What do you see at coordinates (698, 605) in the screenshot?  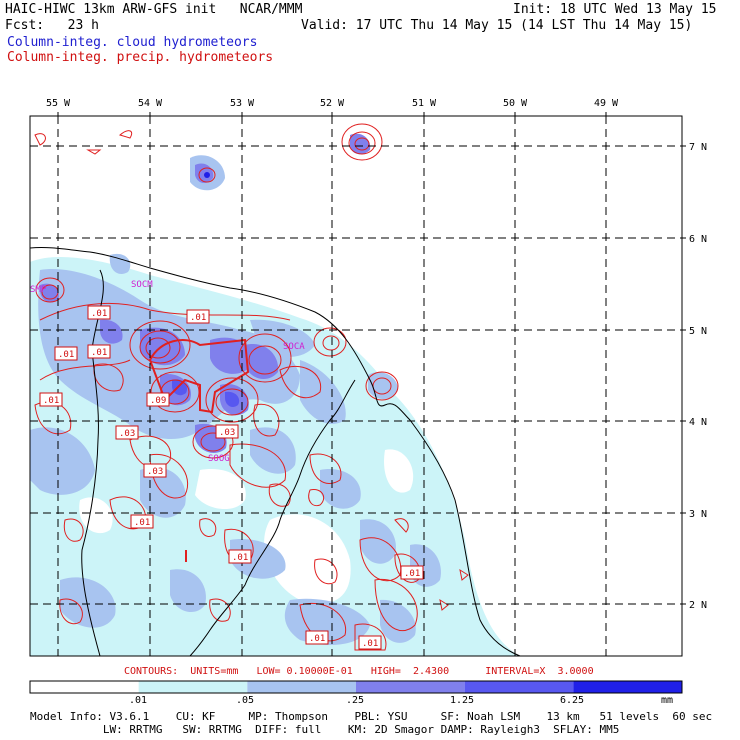 I see `lat-label-2n: 2 N` at bounding box center [698, 605].